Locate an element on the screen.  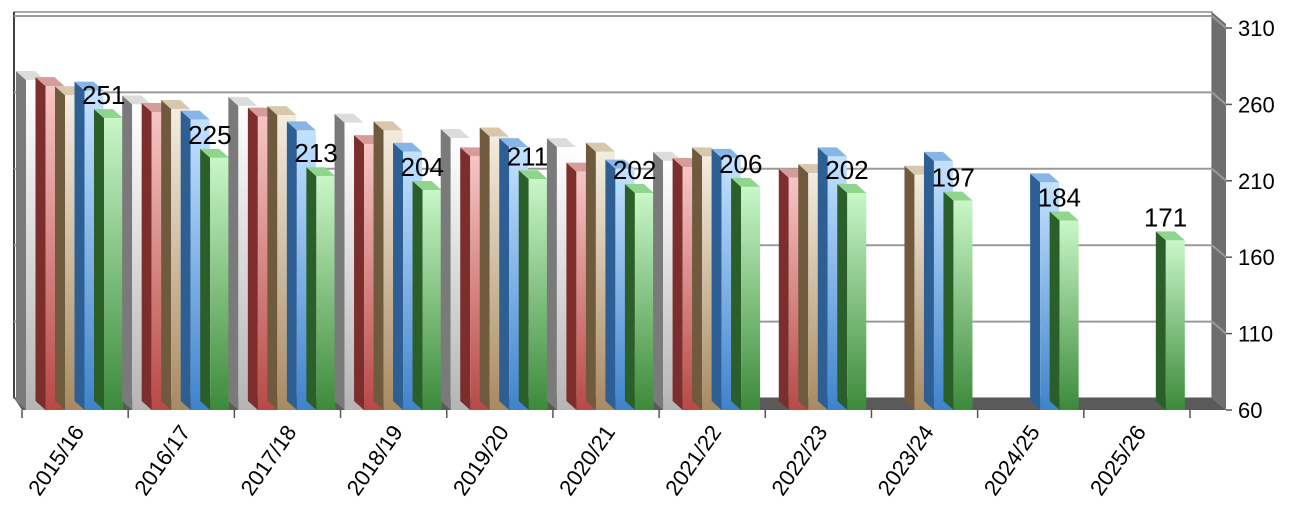
x-tick-label: 2023/24 is located at coordinates (906, 460).